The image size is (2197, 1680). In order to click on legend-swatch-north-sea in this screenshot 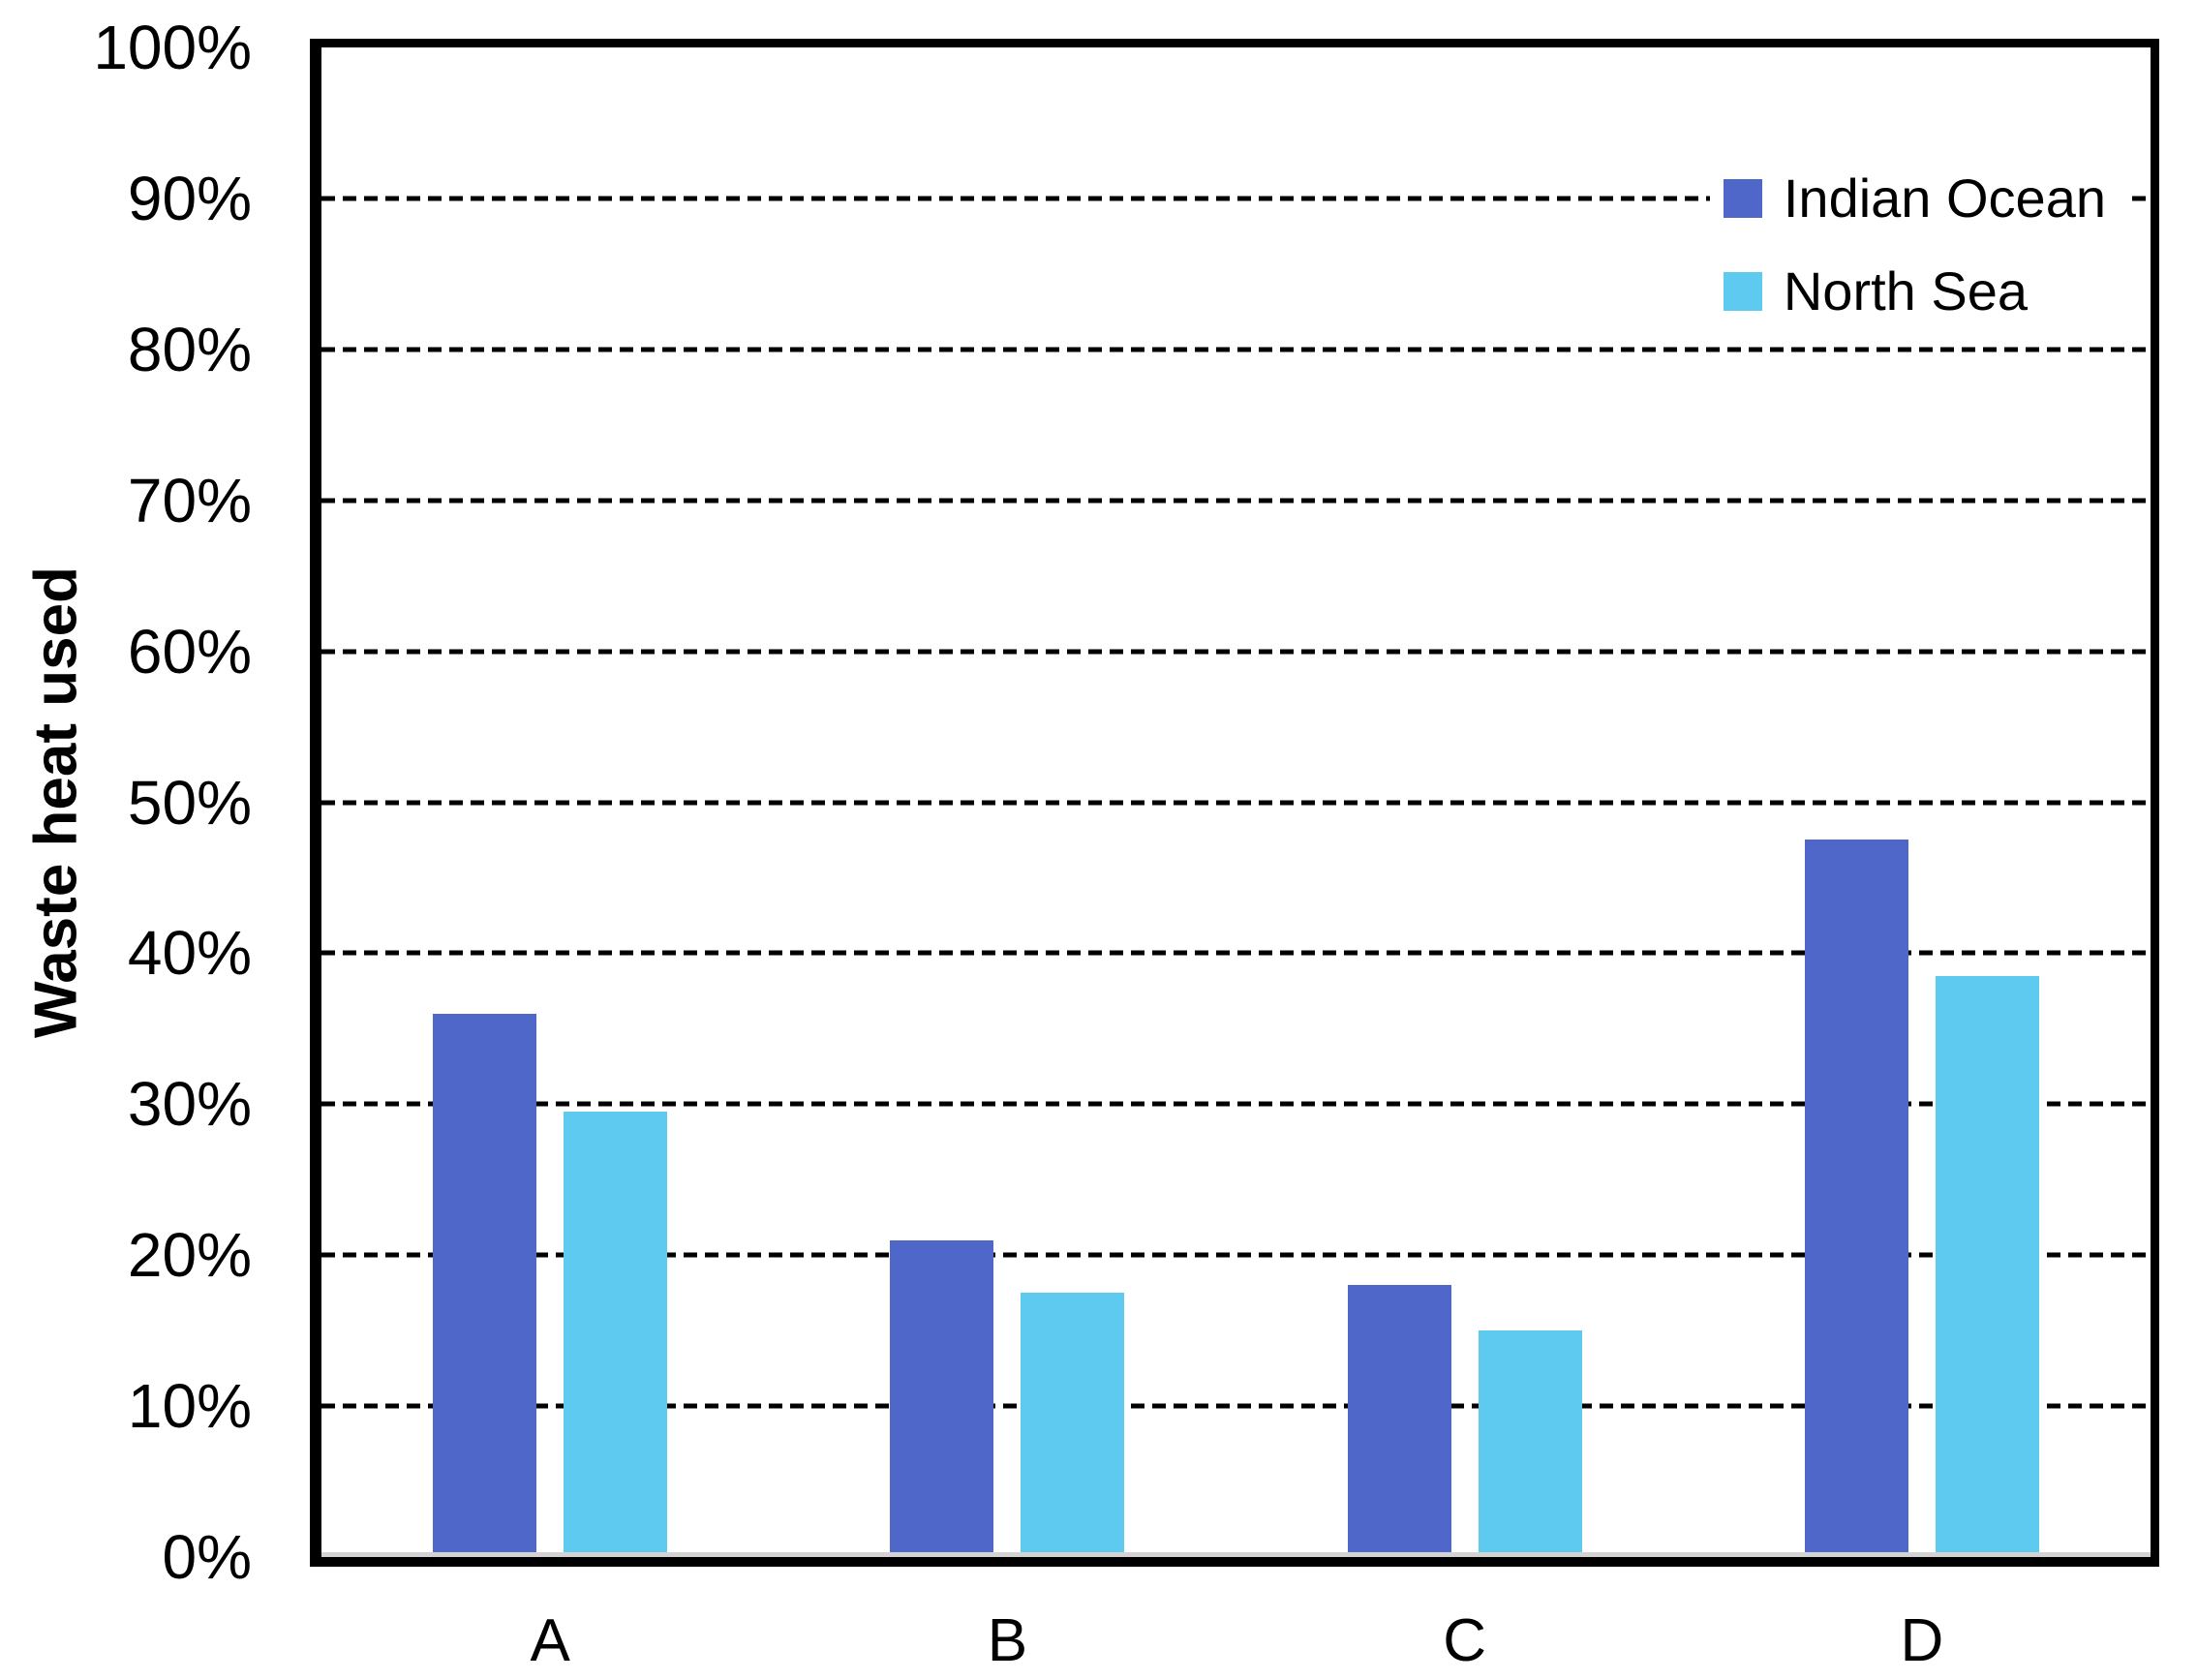, I will do `click(1743, 292)`.